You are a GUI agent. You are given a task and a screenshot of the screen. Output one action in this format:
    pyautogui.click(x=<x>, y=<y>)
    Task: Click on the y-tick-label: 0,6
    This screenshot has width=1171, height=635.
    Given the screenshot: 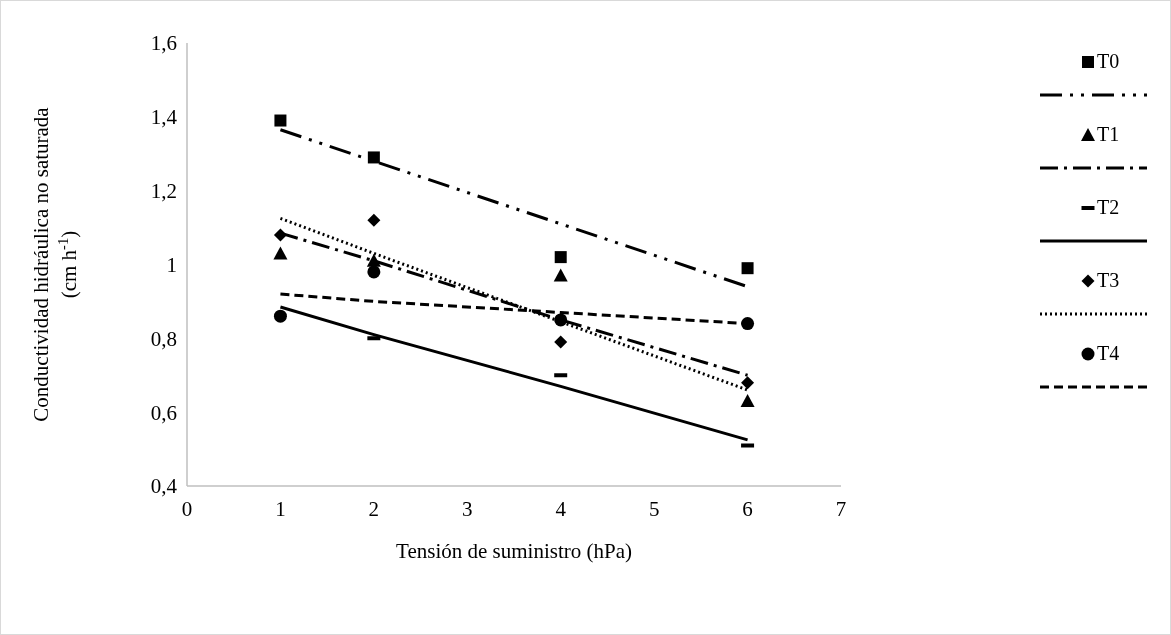 What is the action you would take?
    pyautogui.click(x=163, y=412)
    